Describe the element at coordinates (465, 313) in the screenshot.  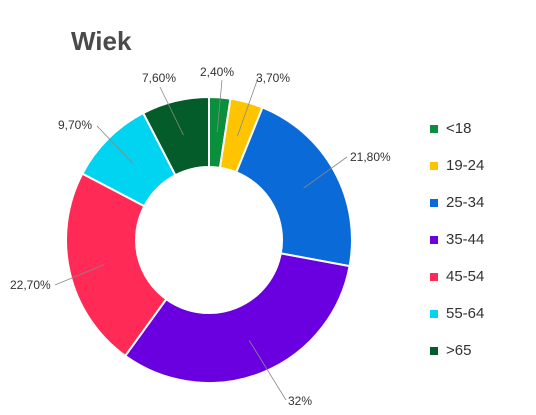
I see `legend-label: 55-64` at that location.